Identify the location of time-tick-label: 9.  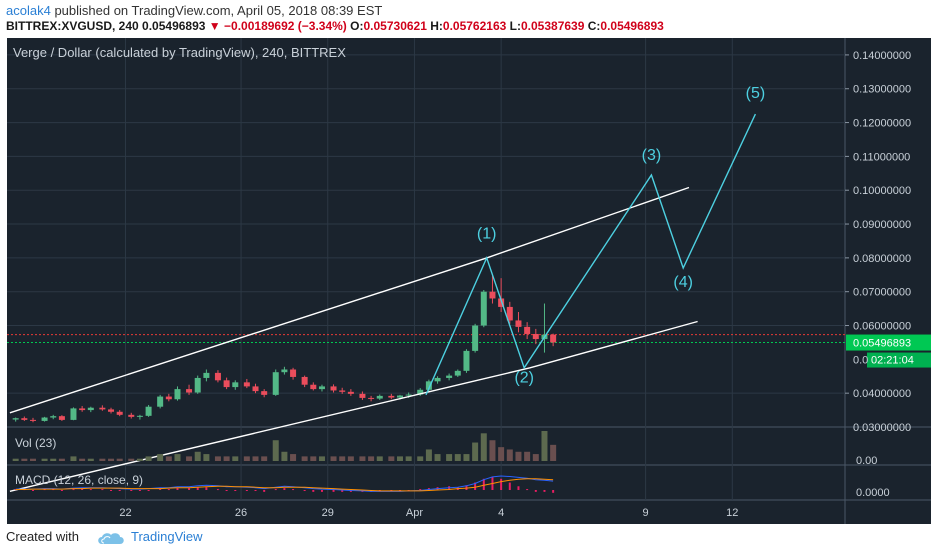
(646, 513).